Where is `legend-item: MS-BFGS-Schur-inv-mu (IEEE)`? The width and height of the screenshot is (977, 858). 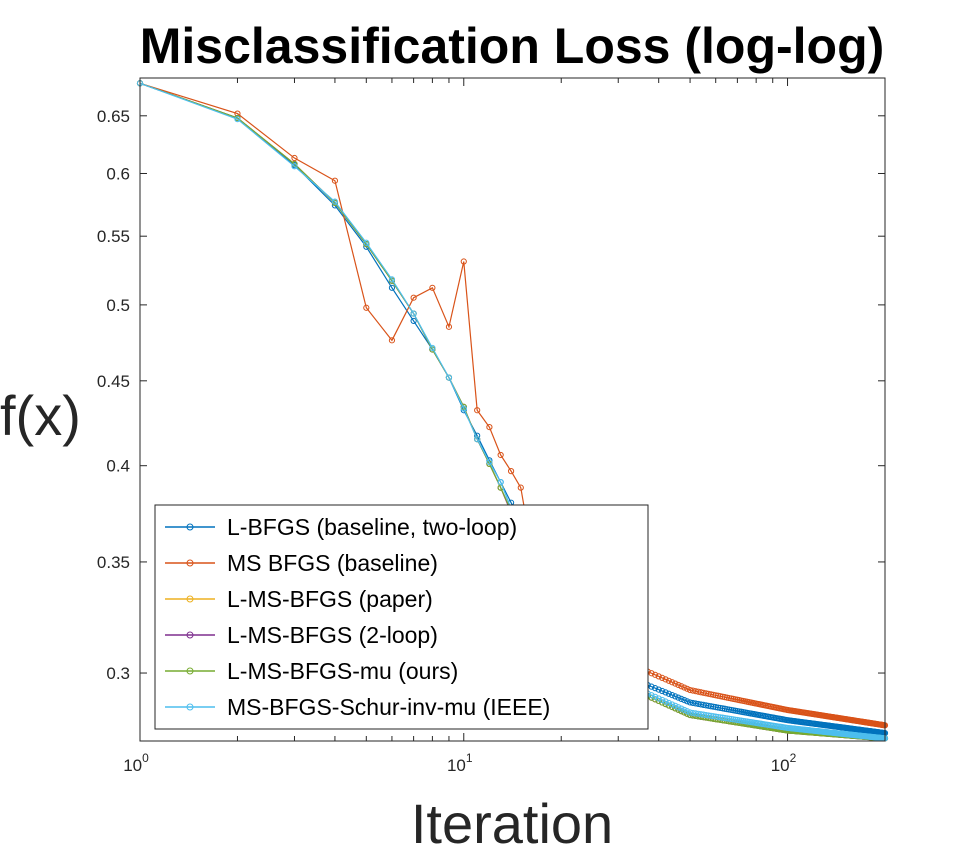
legend-item: MS-BFGS-Schur-inv-mu (IEEE) is located at coordinates (357, 707).